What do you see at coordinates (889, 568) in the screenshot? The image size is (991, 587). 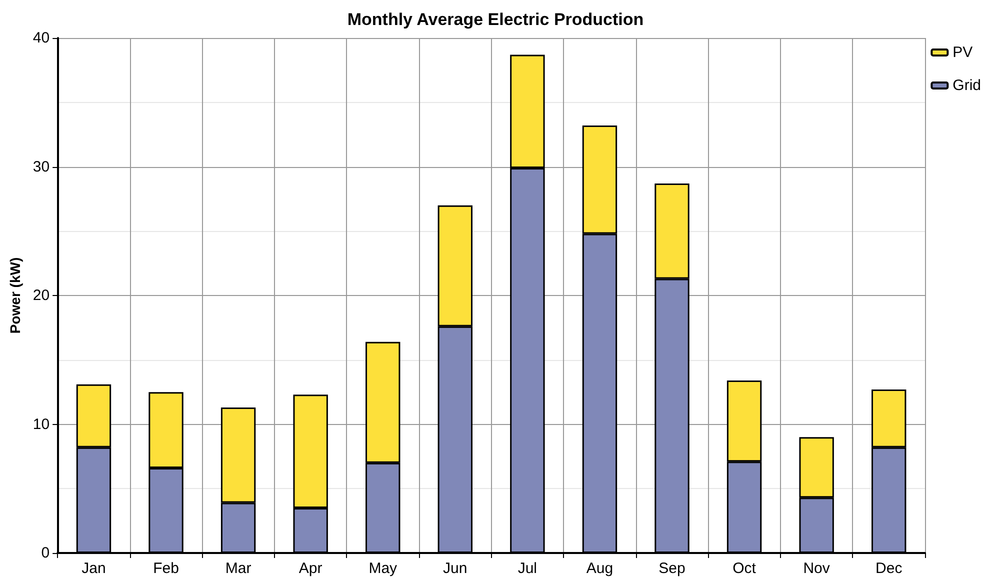 I see `x-tick-label: Dec` at bounding box center [889, 568].